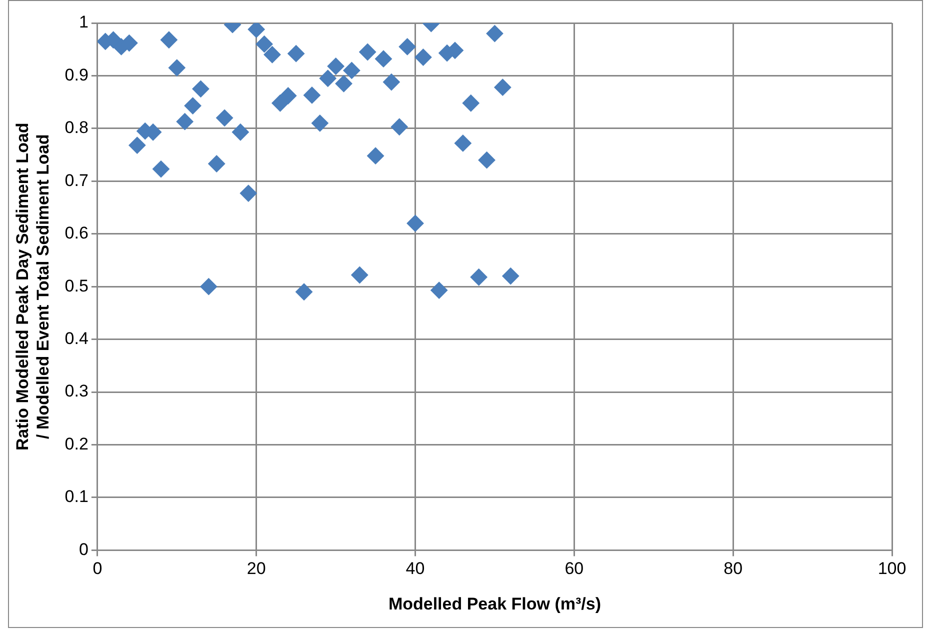 The width and height of the screenshot is (925, 630). Describe the element at coordinates (76, 391) in the screenshot. I see `y-tick-label: 0.3` at that location.